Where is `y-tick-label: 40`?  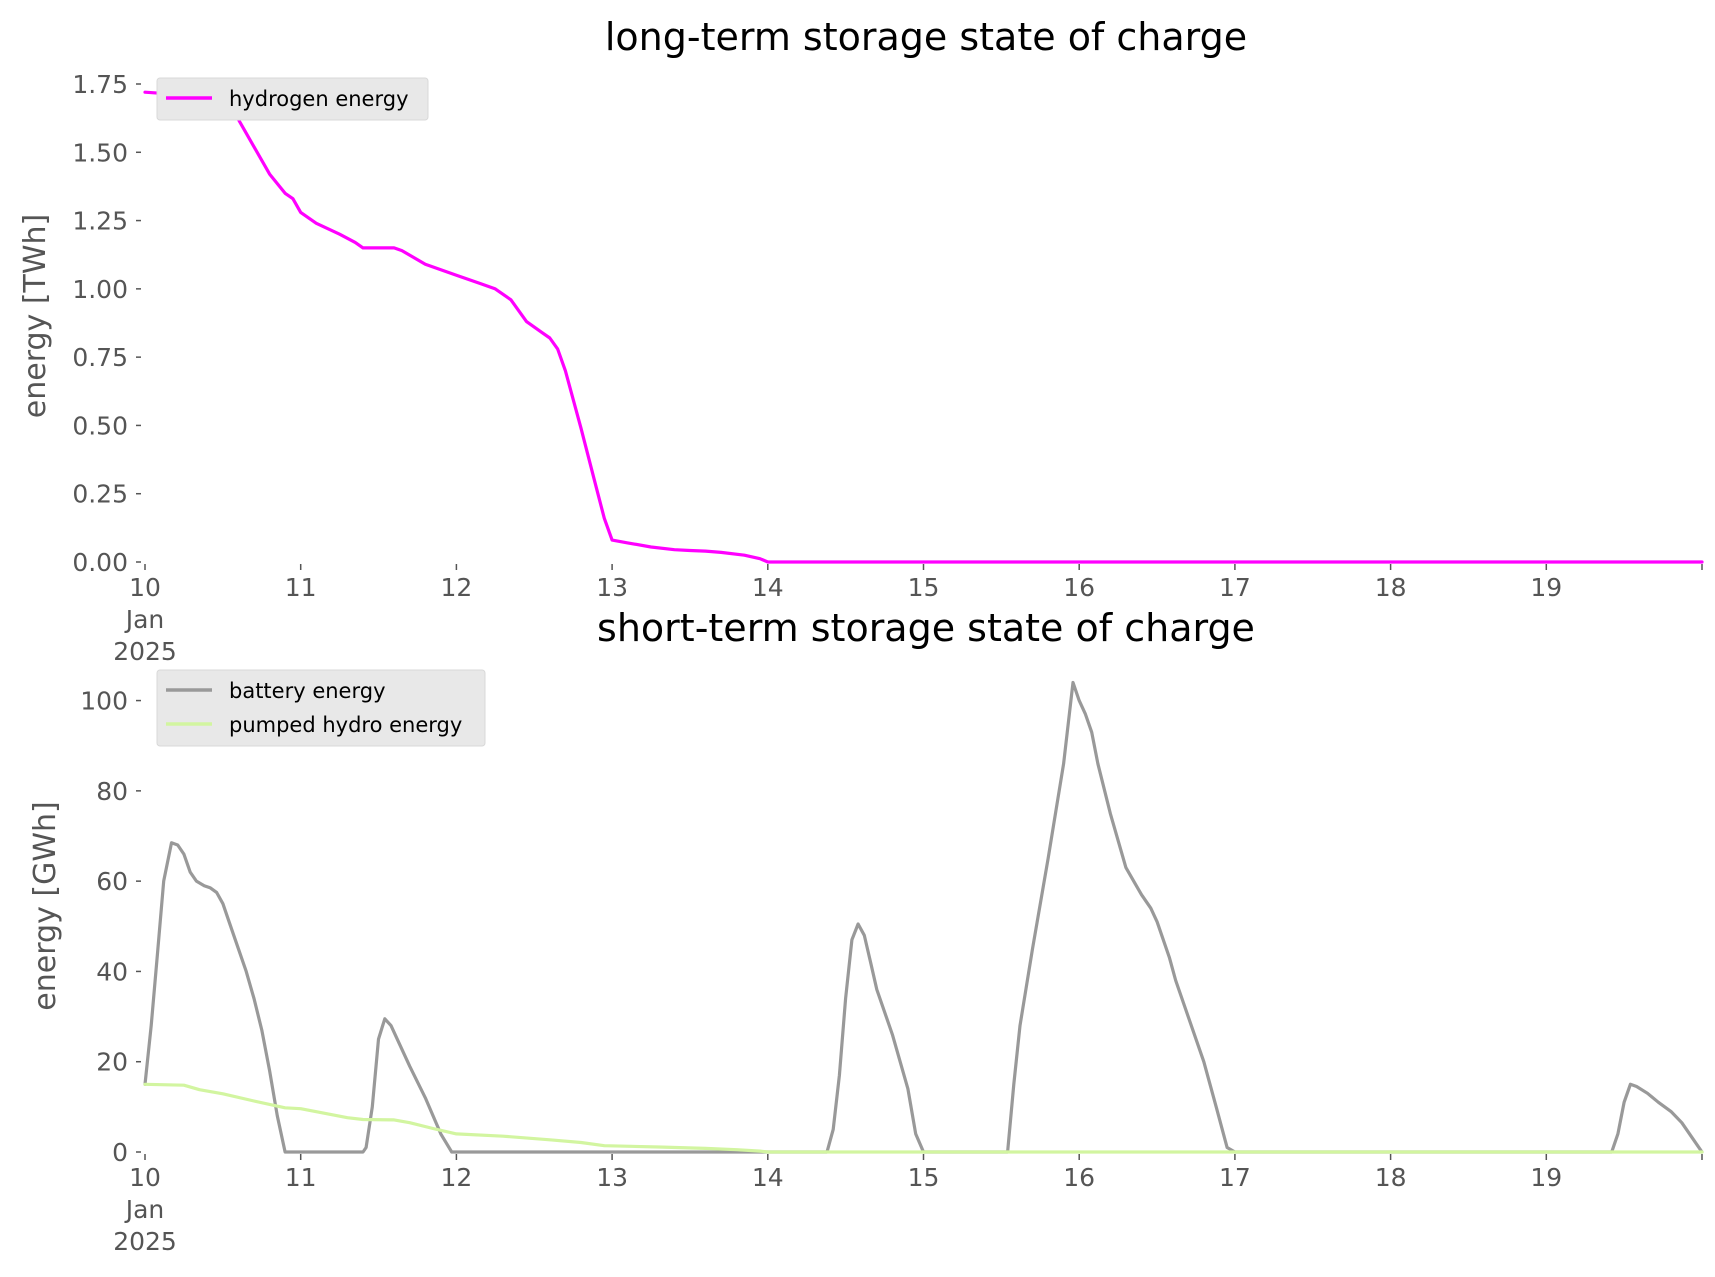
y-tick-label: 40 is located at coordinates (112, 971).